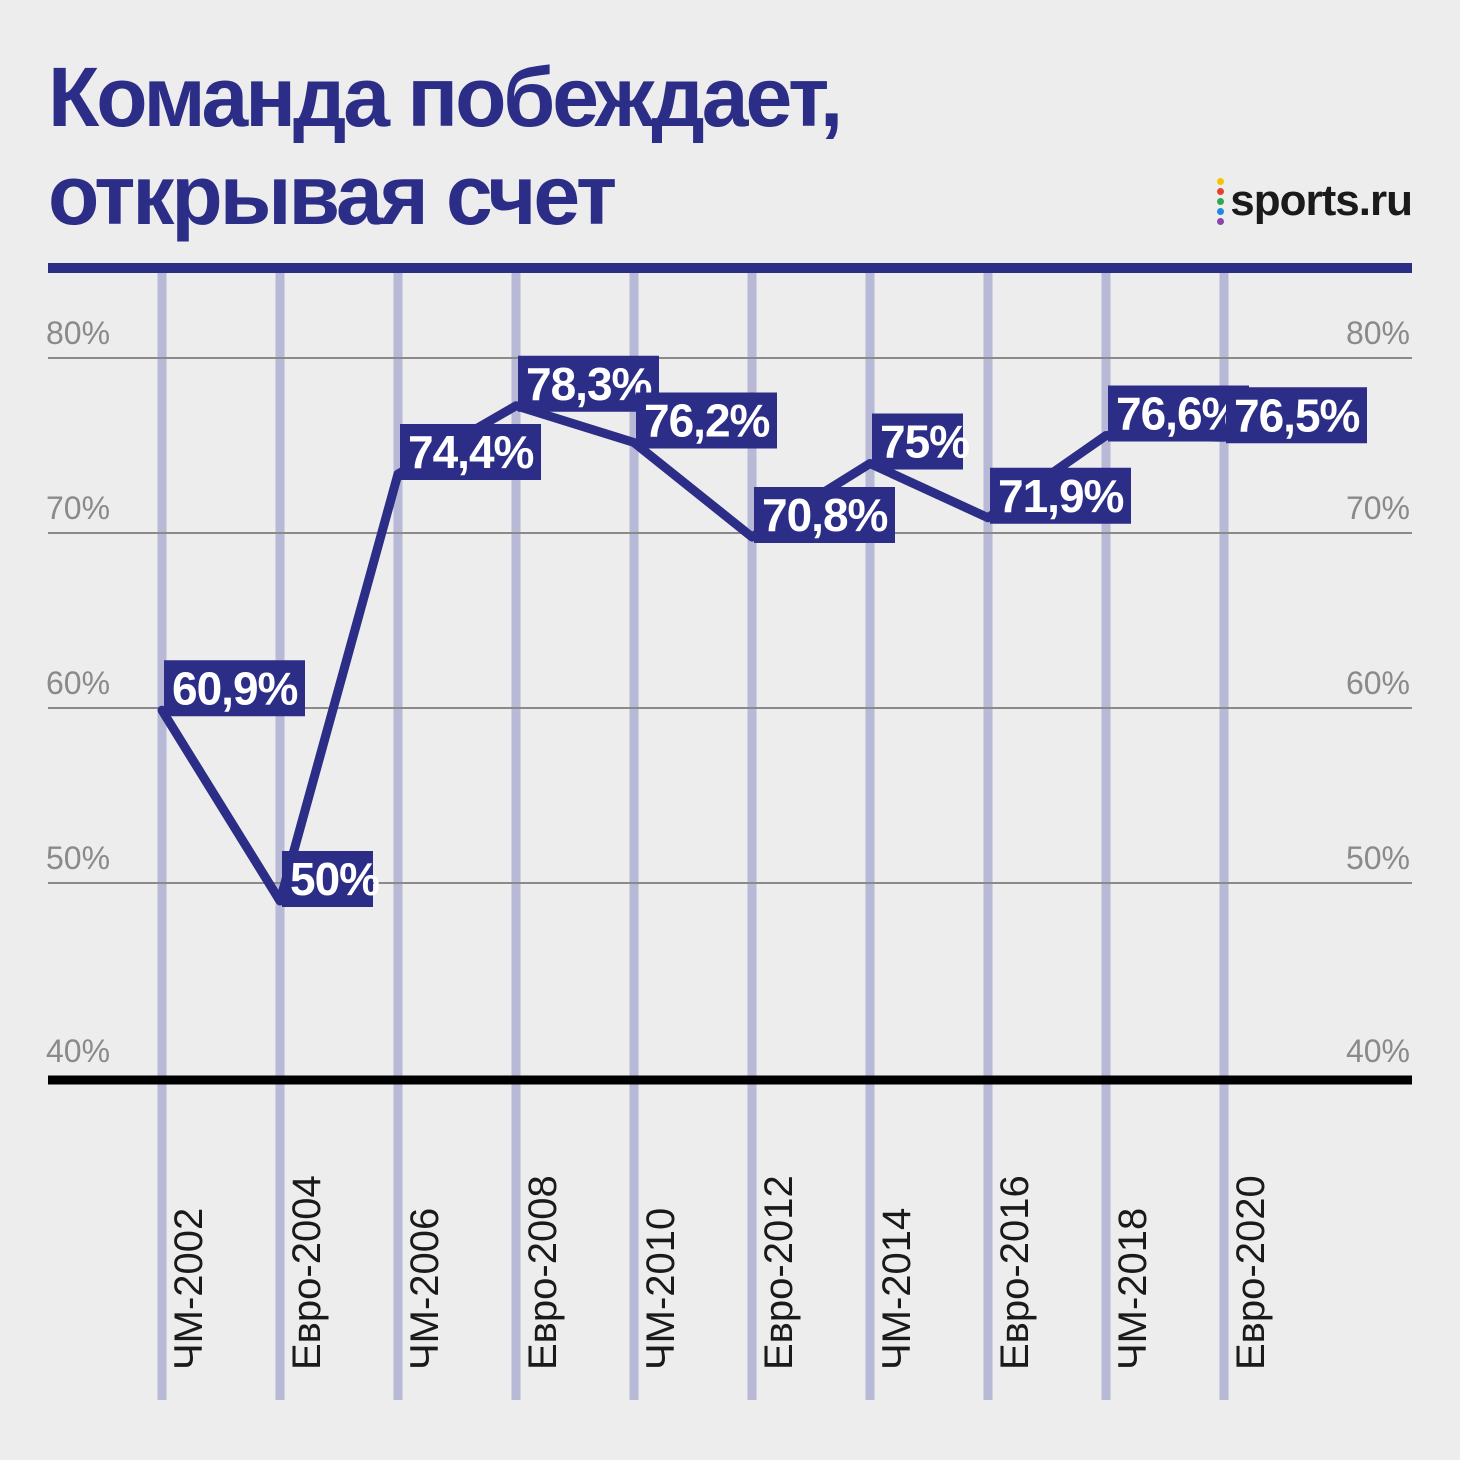  I want to click on data-label-text: 70,8%, so click(825, 515).